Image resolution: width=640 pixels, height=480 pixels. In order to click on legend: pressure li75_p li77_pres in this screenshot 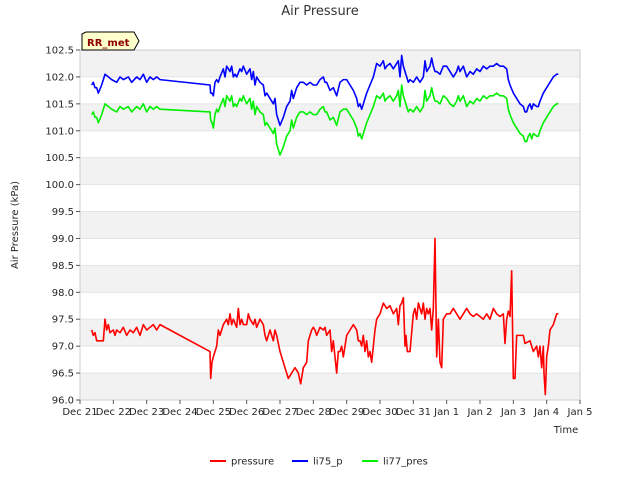, I will do `click(319, 462)`.